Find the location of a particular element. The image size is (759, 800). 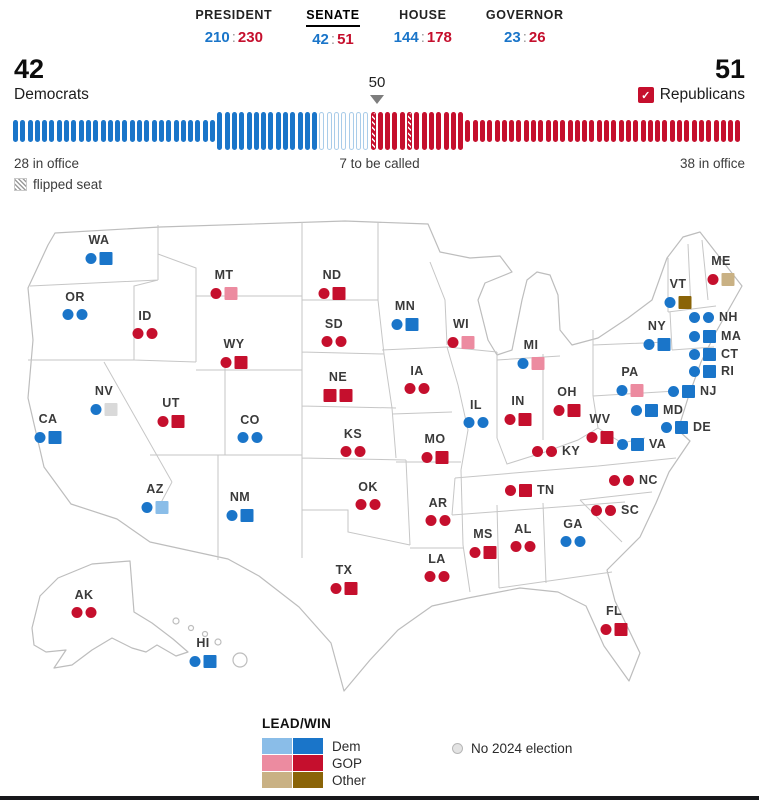

state-ny: NY is located at coordinates (657, 335).